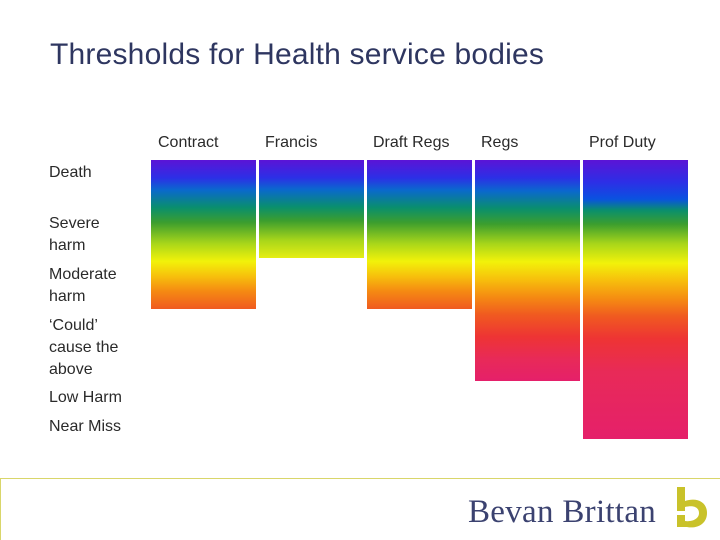 Image resolution: width=720 pixels, height=540 pixels. What do you see at coordinates (188, 142) in the screenshot?
I see `column-label-contract: Contract` at bounding box center [188, 142].